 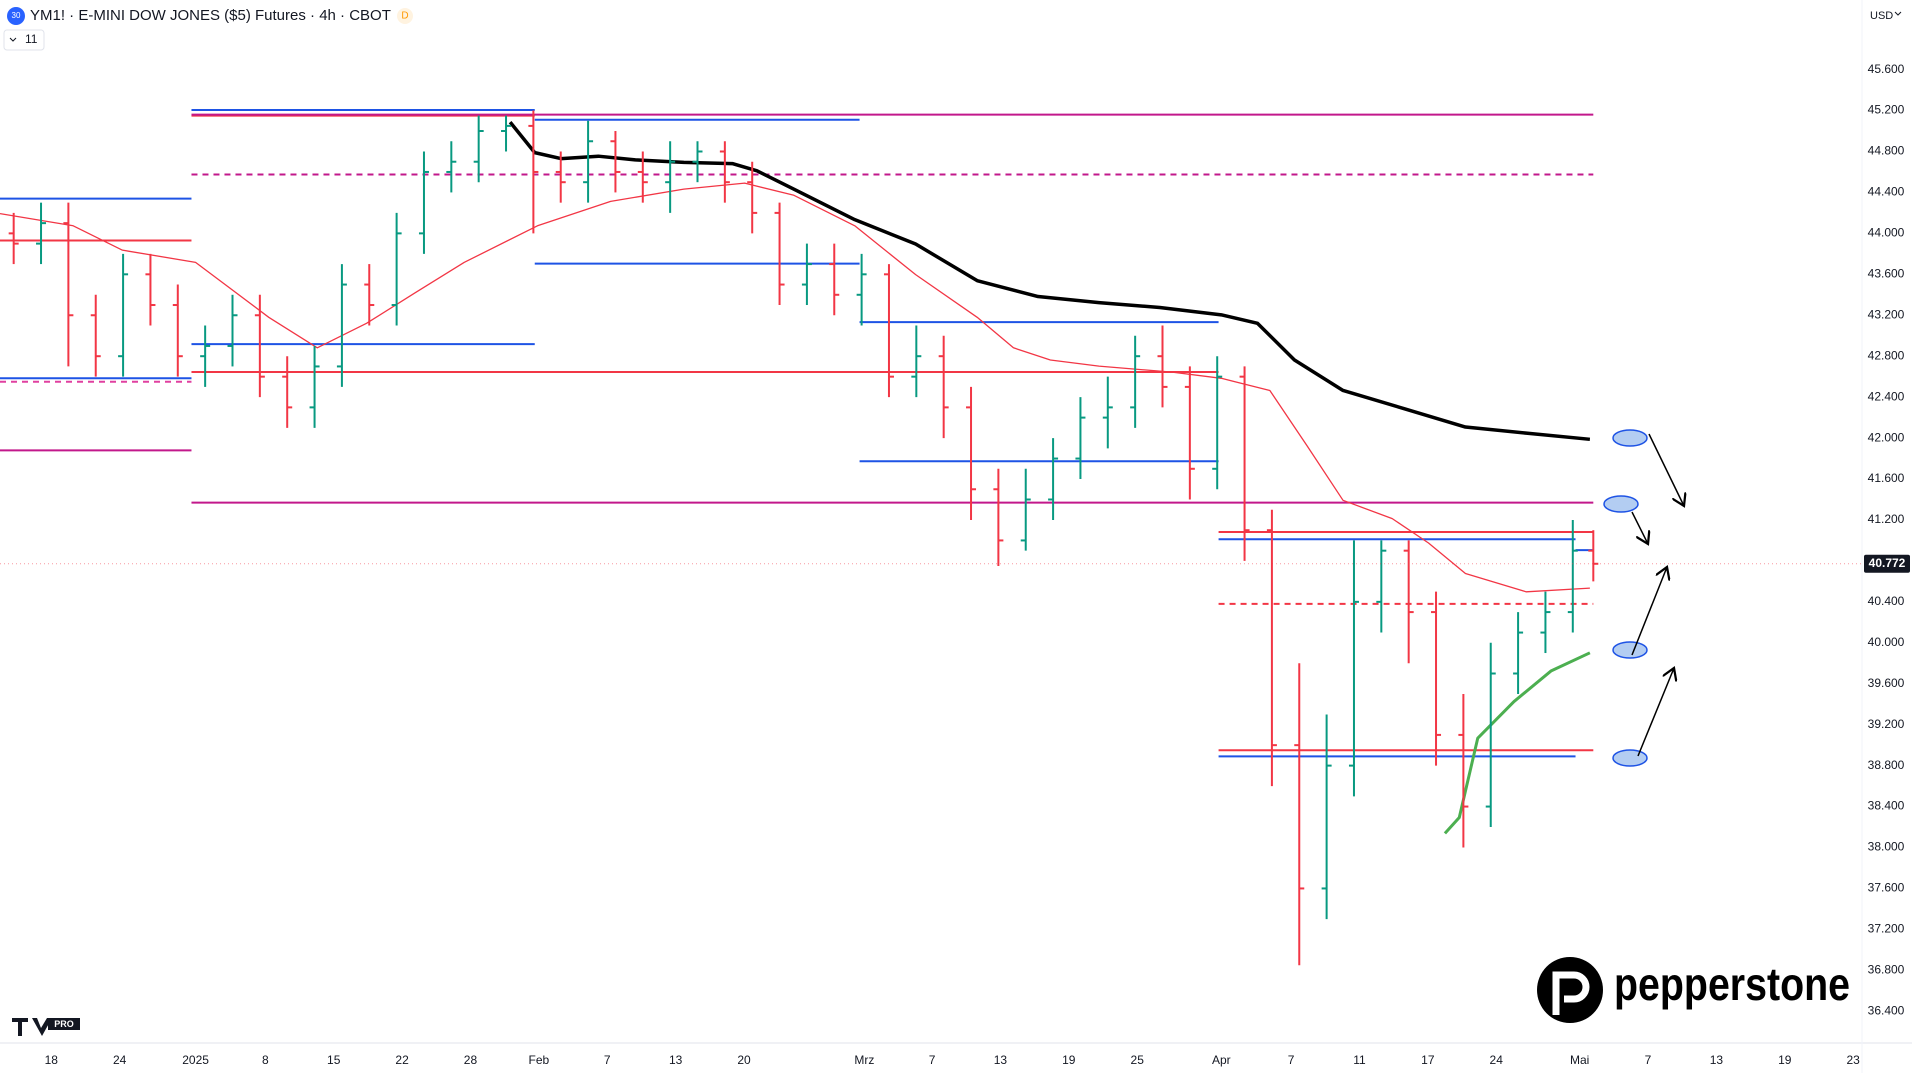 What do you see at coordinates (1732, 984) in the screenshot?
I see `logo-text: pepperstone` at bounding box center [1732, 984].